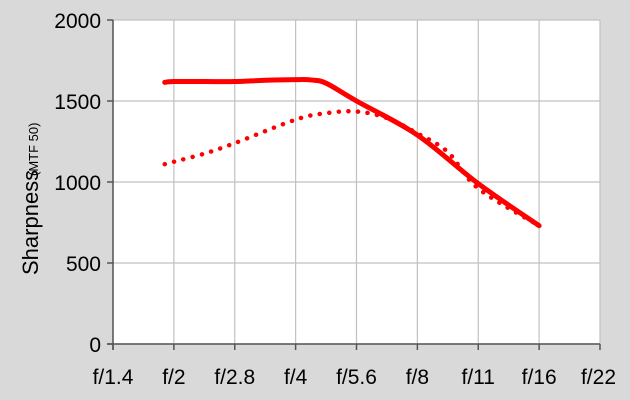 The width and height of the screenshot is (630, 400). What do you see at coordinates (113, 377) in the screenshot?
I see `x-tick-label: f/1.4` at bounding box center [113, 377].